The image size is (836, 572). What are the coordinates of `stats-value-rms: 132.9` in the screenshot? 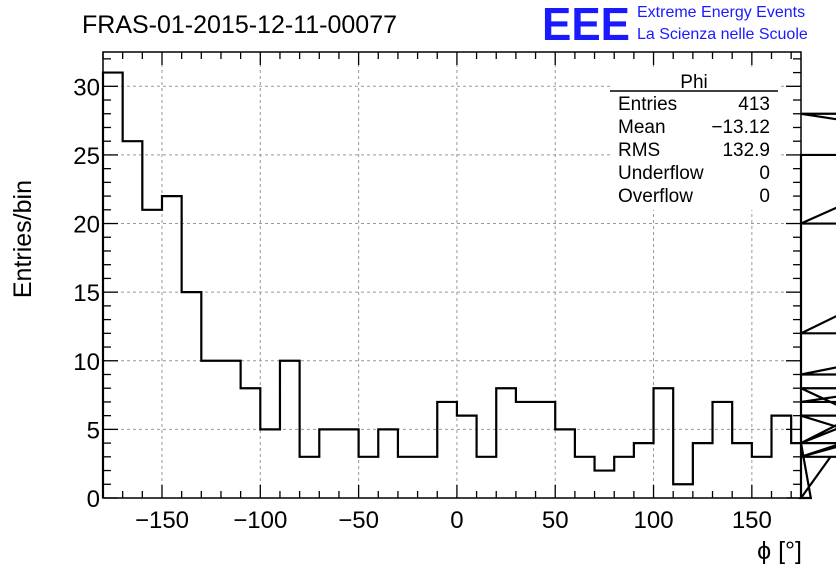 It's located at (746, 150).